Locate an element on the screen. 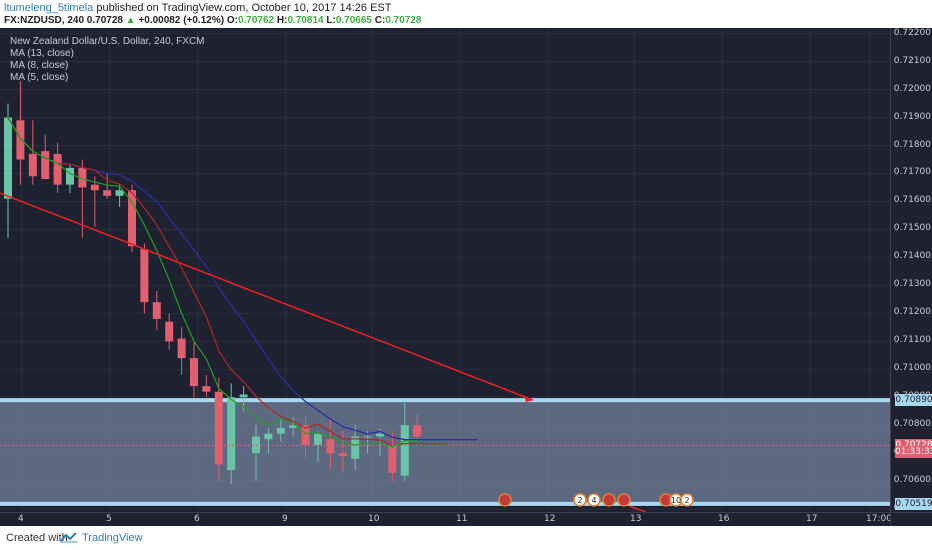 Image resolution: width=932 pixels, height=550 pixels. price-tick-label: 0.71400 is located at coordinates (912, 256).